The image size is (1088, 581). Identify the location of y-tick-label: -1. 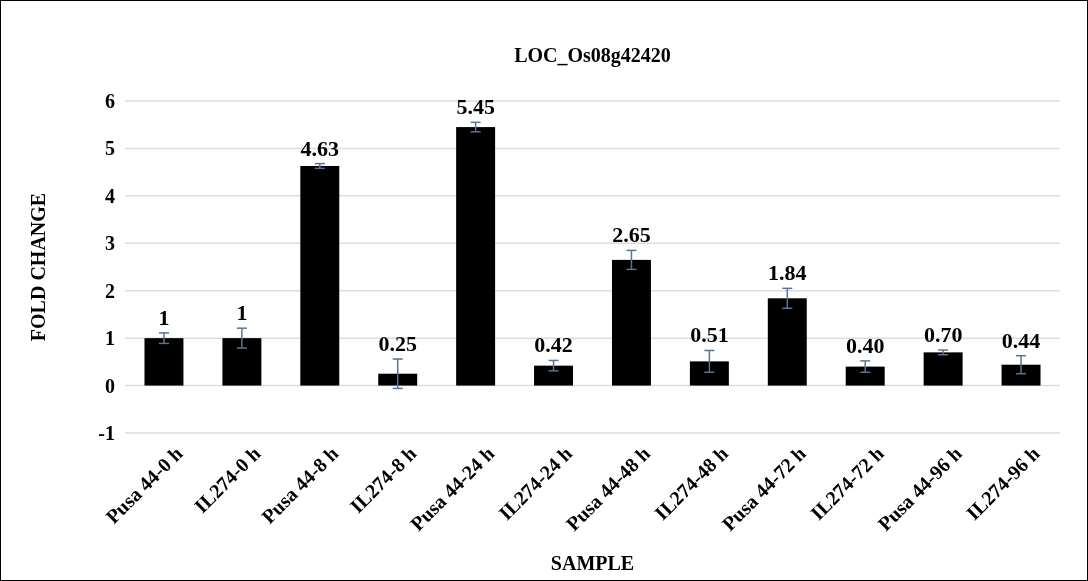
(106, 433).